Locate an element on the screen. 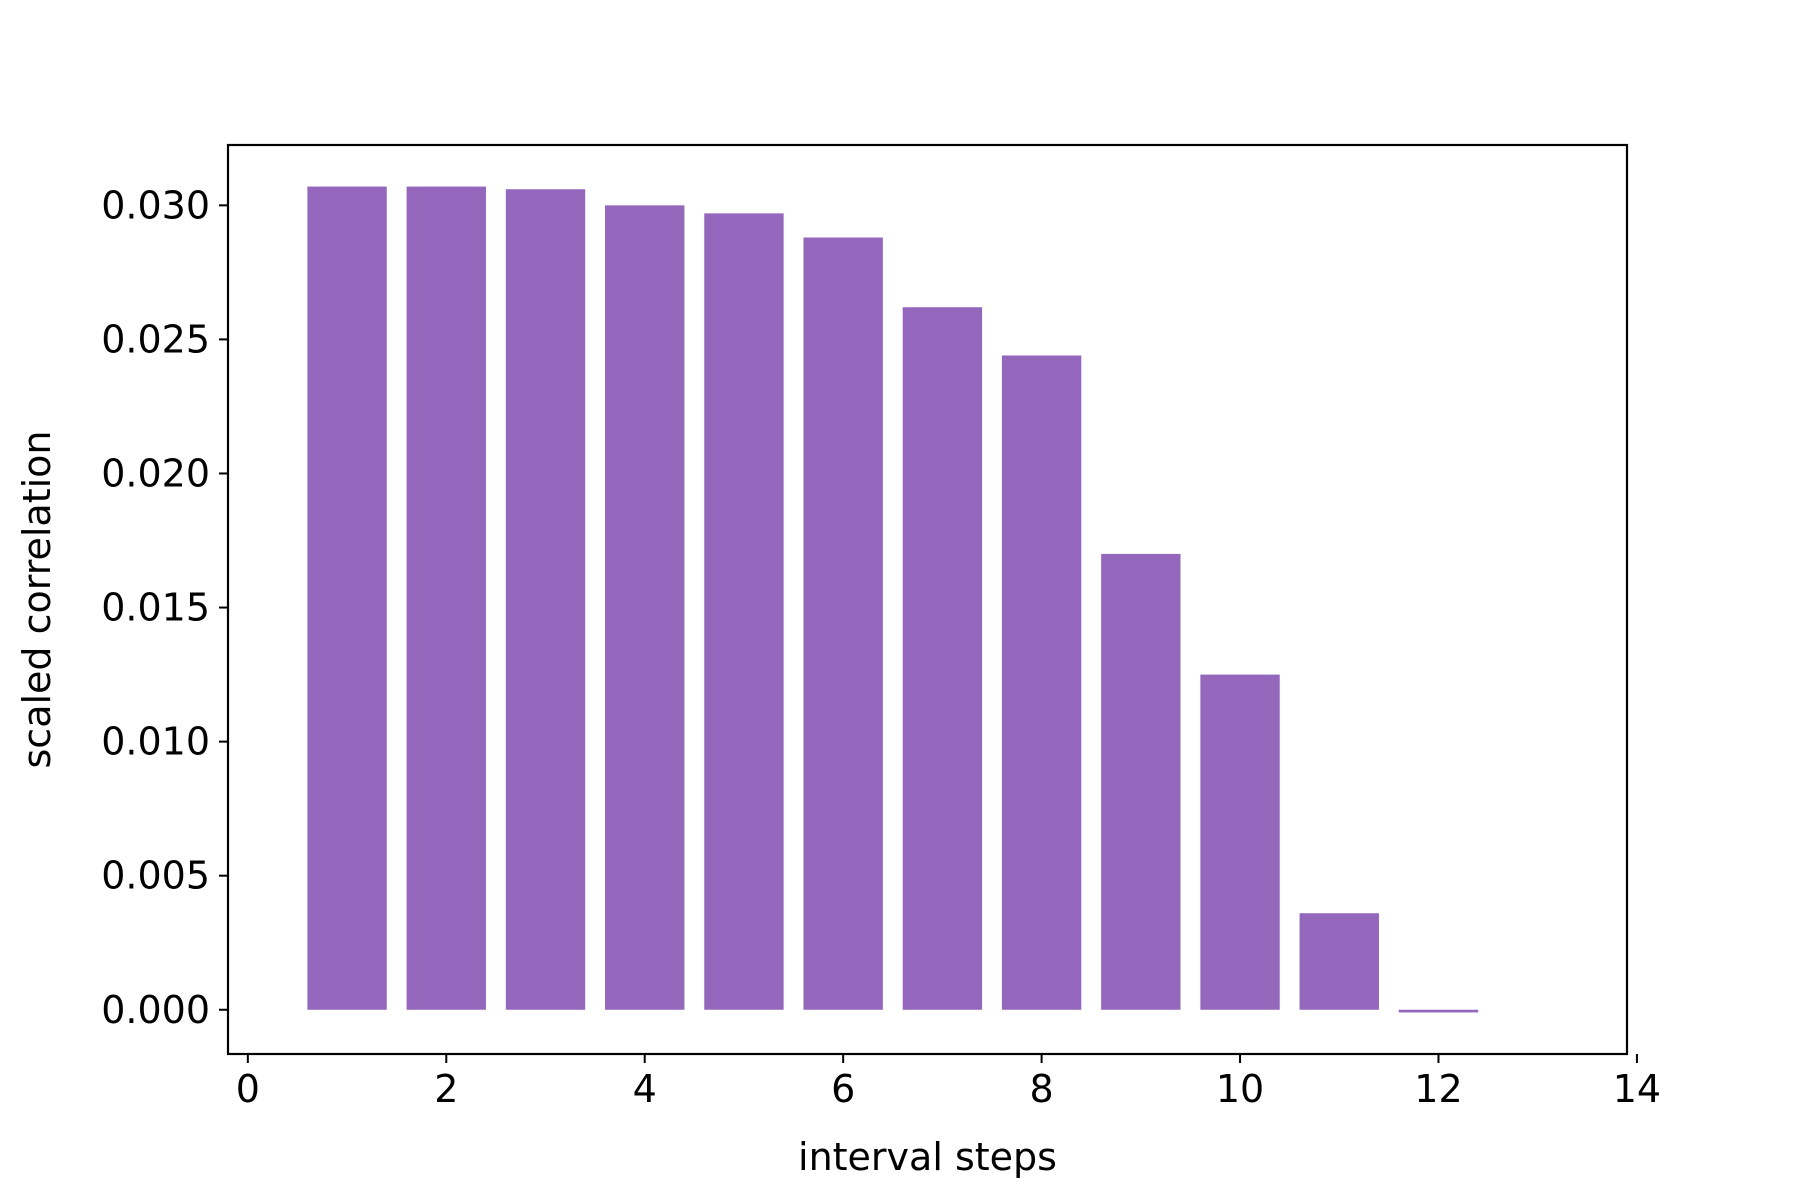 This screenshot has width=1800, height=1200. x-tick-label: 8 is located at coordinates (1042, 1089).